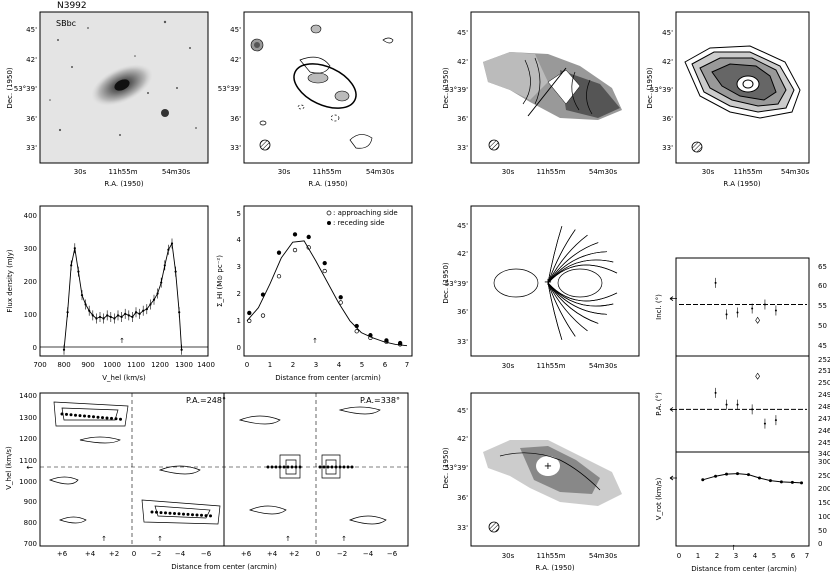 This screenshot has width=830, height=577. I want to click on legend-approaching-marker, so click(329, 213).